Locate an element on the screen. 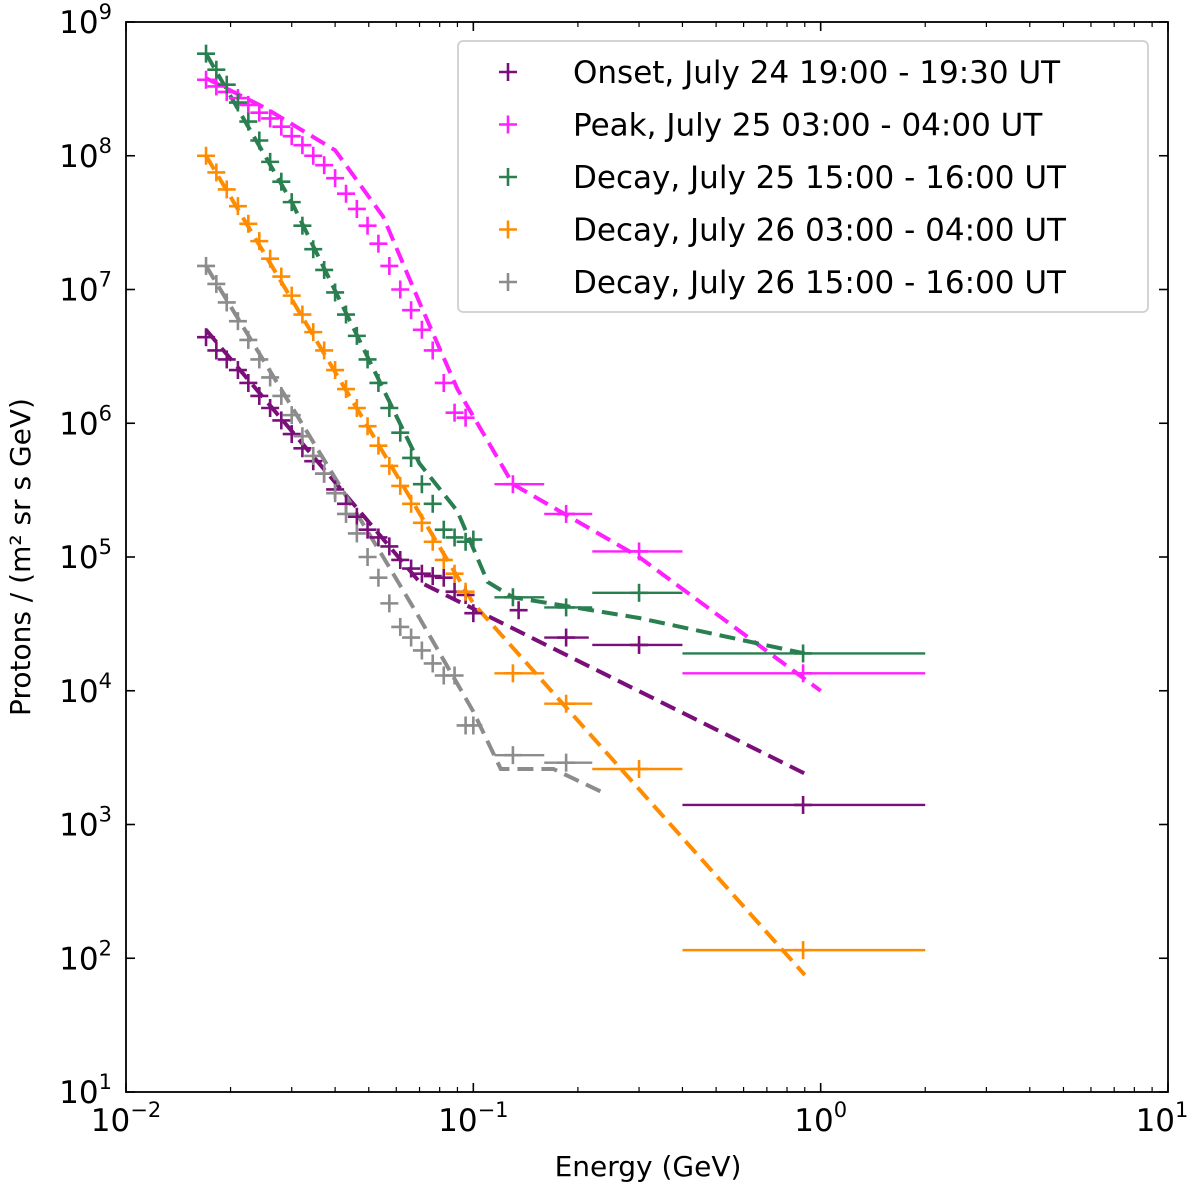 The height and width of the screenshot is (1197, 1200). x-tick-label: 10⁰ is located at coordinates (820, 1118).